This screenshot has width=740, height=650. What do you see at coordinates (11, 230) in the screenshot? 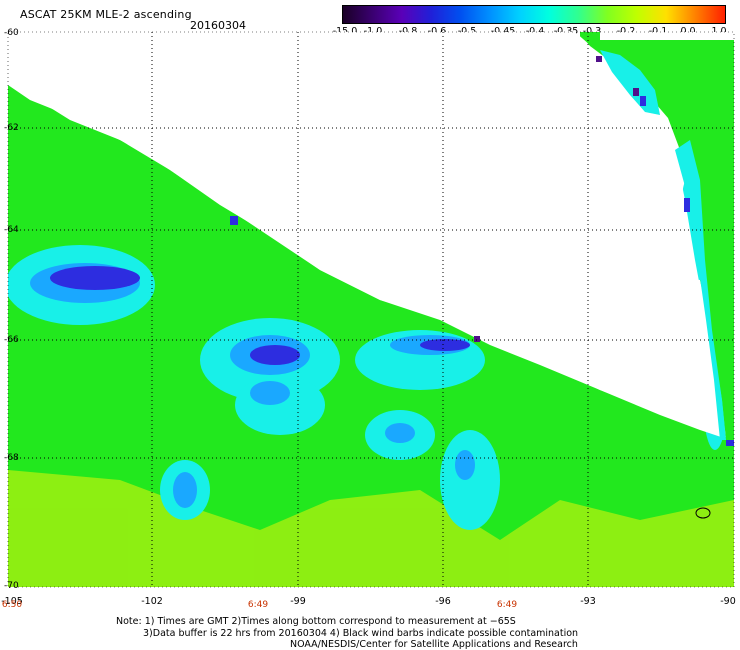
I see `lat-label: -64` at bounding box center [11, 230].